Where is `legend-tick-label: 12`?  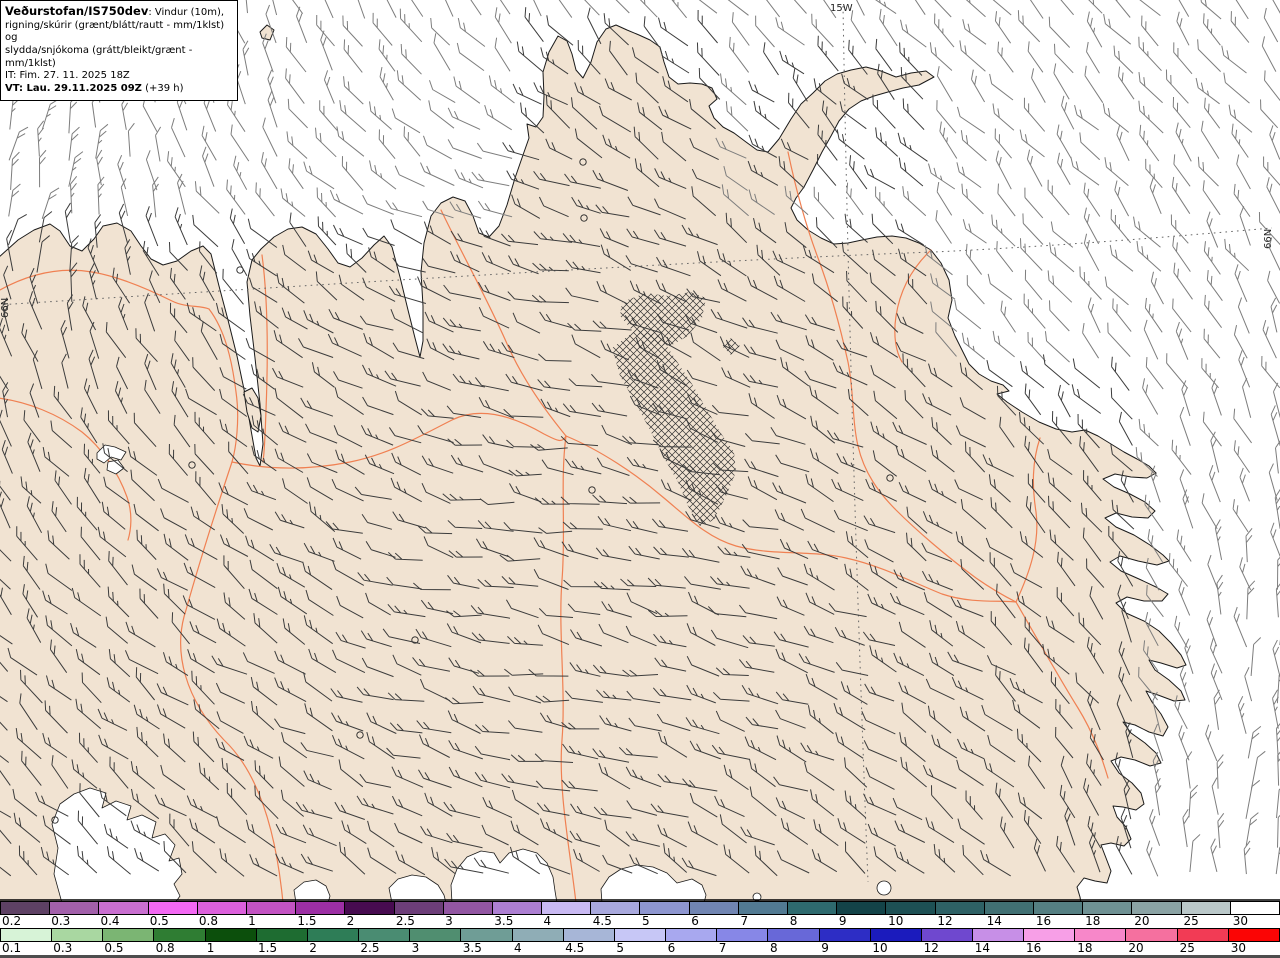
legend-tick-label: 12 is located at coordinates (945, 921).